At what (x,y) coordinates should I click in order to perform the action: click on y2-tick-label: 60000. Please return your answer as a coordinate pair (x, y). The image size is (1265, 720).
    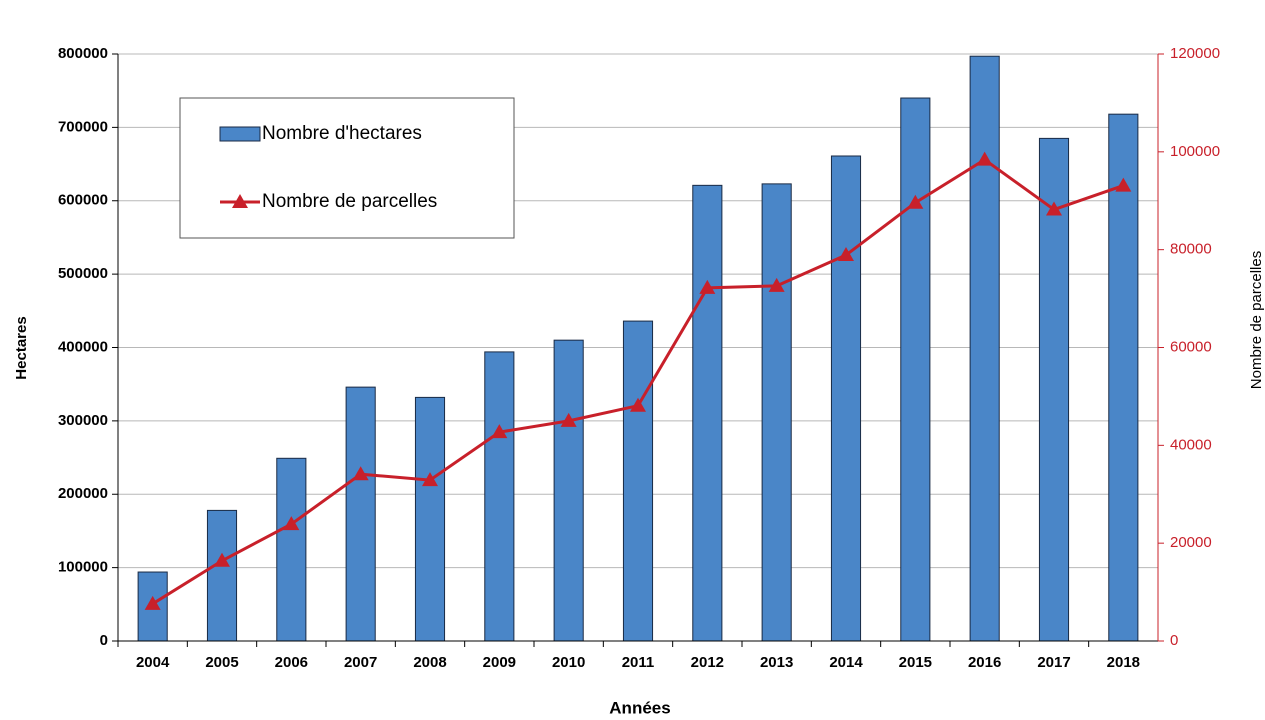
    Looking at the image, I should click on (1191, 346).